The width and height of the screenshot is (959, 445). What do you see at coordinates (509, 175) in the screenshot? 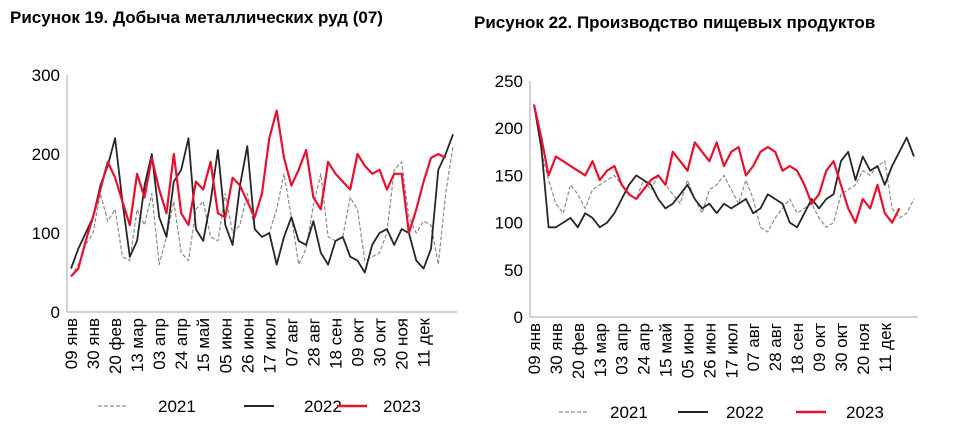
I see `y-tick-label: 150` at bounding box center [509, 175].